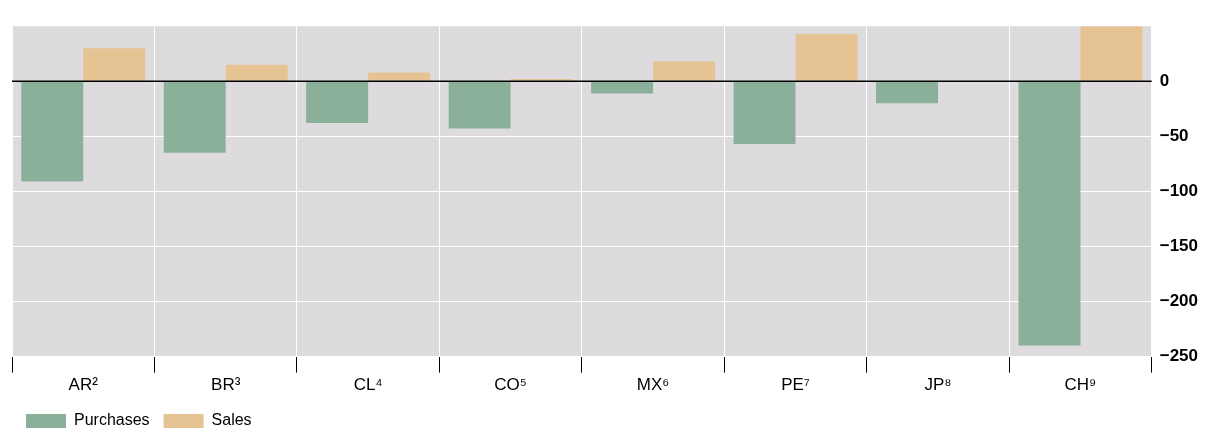  I want to click on x-tick-label: JP⁸, so click(938, 385).